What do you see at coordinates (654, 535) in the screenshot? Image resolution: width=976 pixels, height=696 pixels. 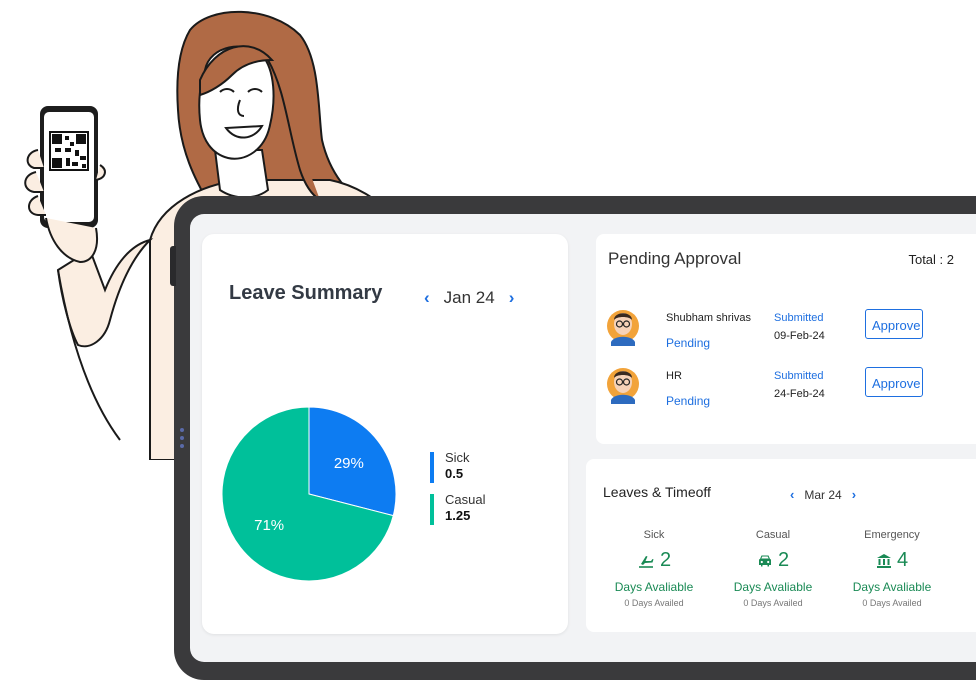 I see `timeoff-category: Sick` at bounding box center [654, 535].